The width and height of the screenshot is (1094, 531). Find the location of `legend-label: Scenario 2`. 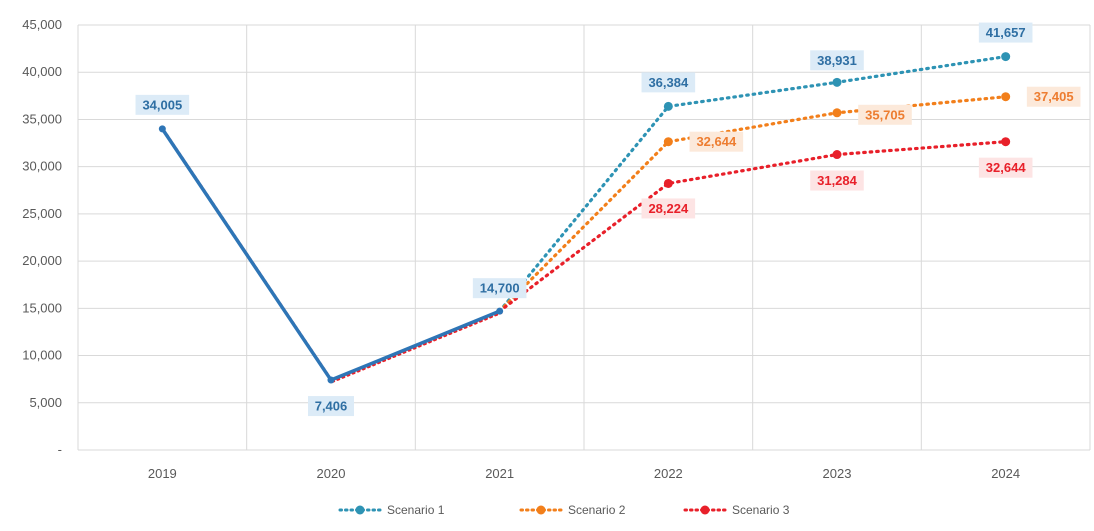

legend-label: Scenario 2 is located at coordinates (597, 510).